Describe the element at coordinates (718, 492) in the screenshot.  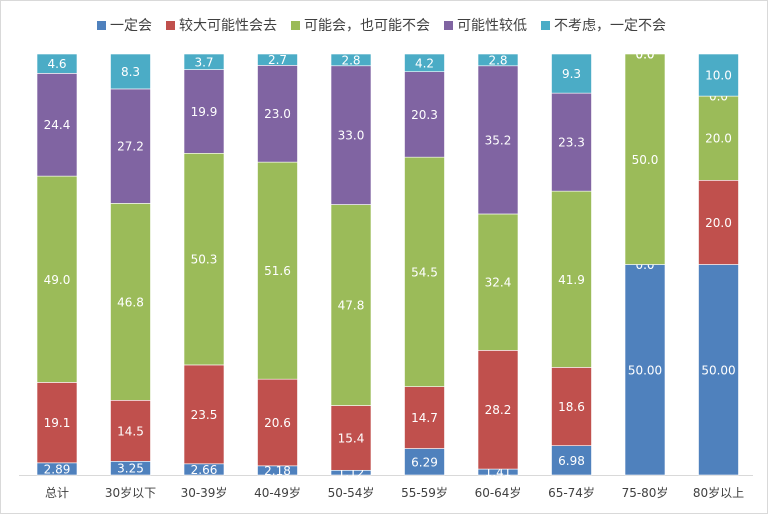
I see `x-tick-label: 80岁以上` at that location.